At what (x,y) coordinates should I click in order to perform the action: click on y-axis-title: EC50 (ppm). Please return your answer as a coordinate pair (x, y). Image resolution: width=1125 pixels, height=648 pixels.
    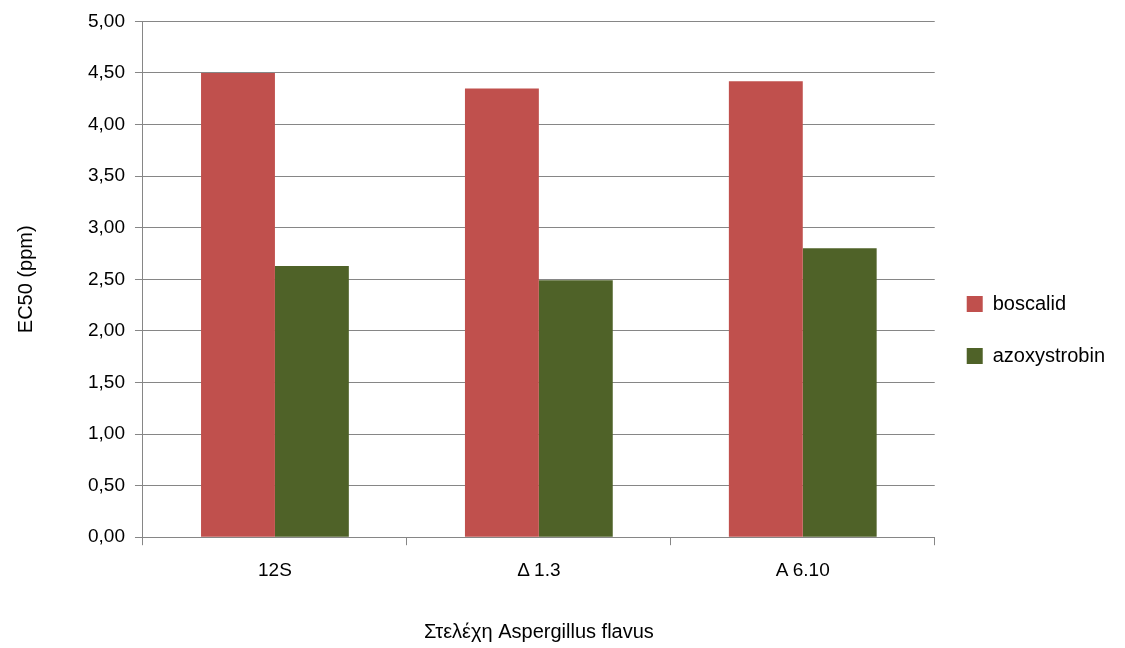
    Looking at the image, I should click on (24, 279).